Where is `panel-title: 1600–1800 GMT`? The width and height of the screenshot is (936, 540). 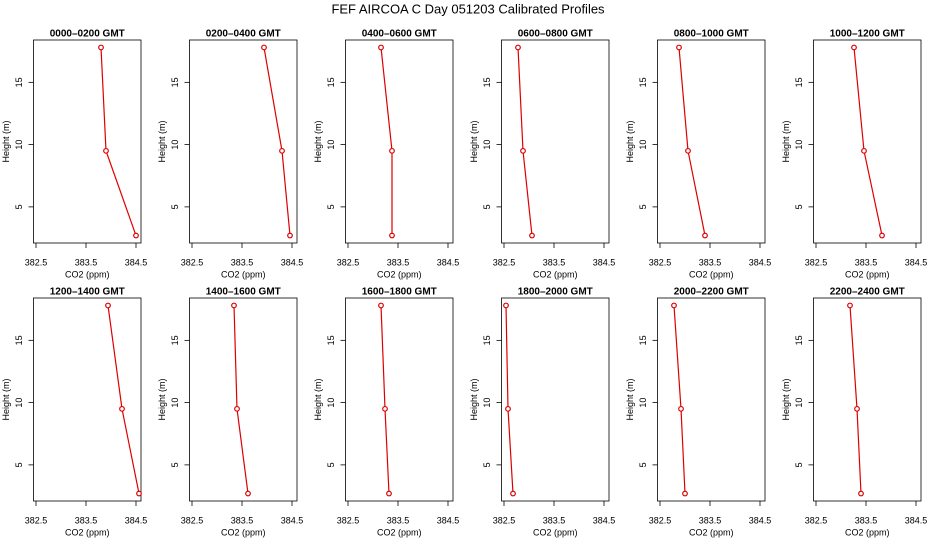
panel-title: 1600–1800 GMT is located at coordinates (399, 292).